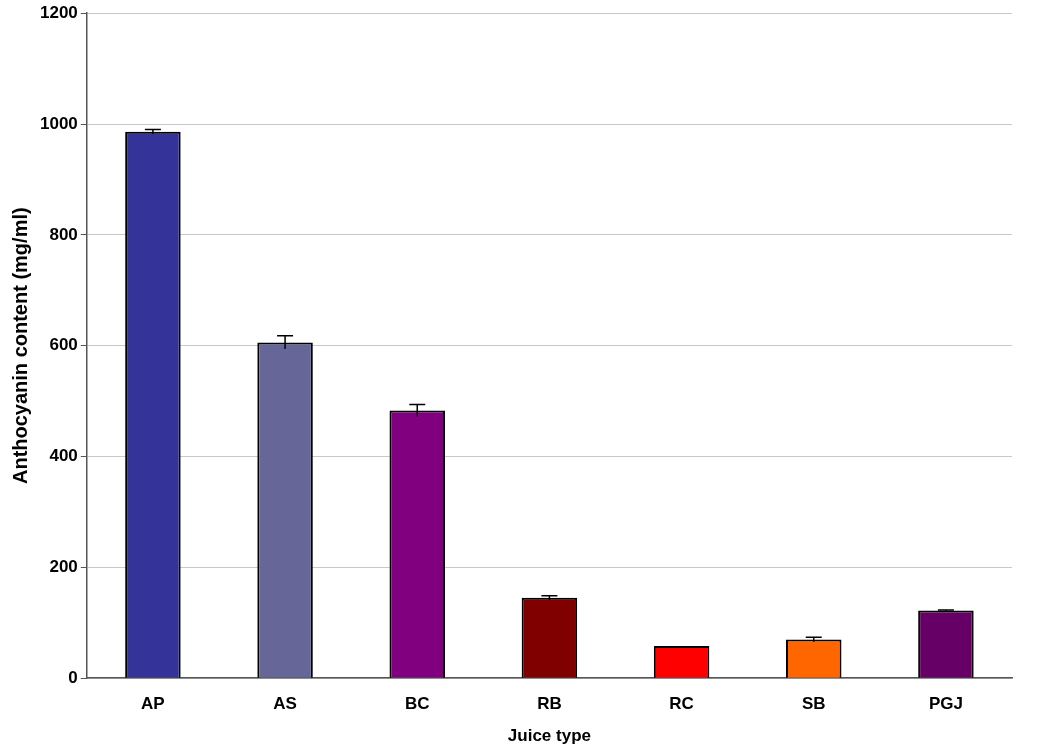  I want to click on y-tick-label: 1000, so click(58, 123).